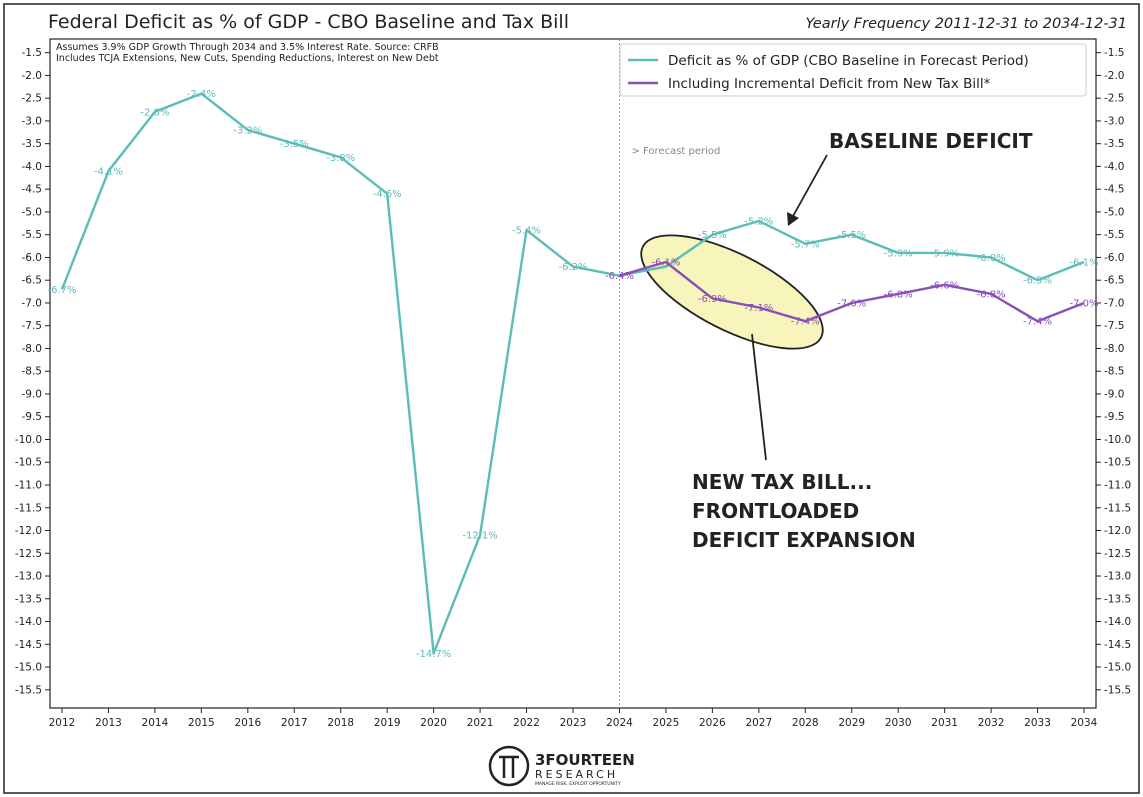  I want to click on data-label: -12.1%, so click(479, 536).